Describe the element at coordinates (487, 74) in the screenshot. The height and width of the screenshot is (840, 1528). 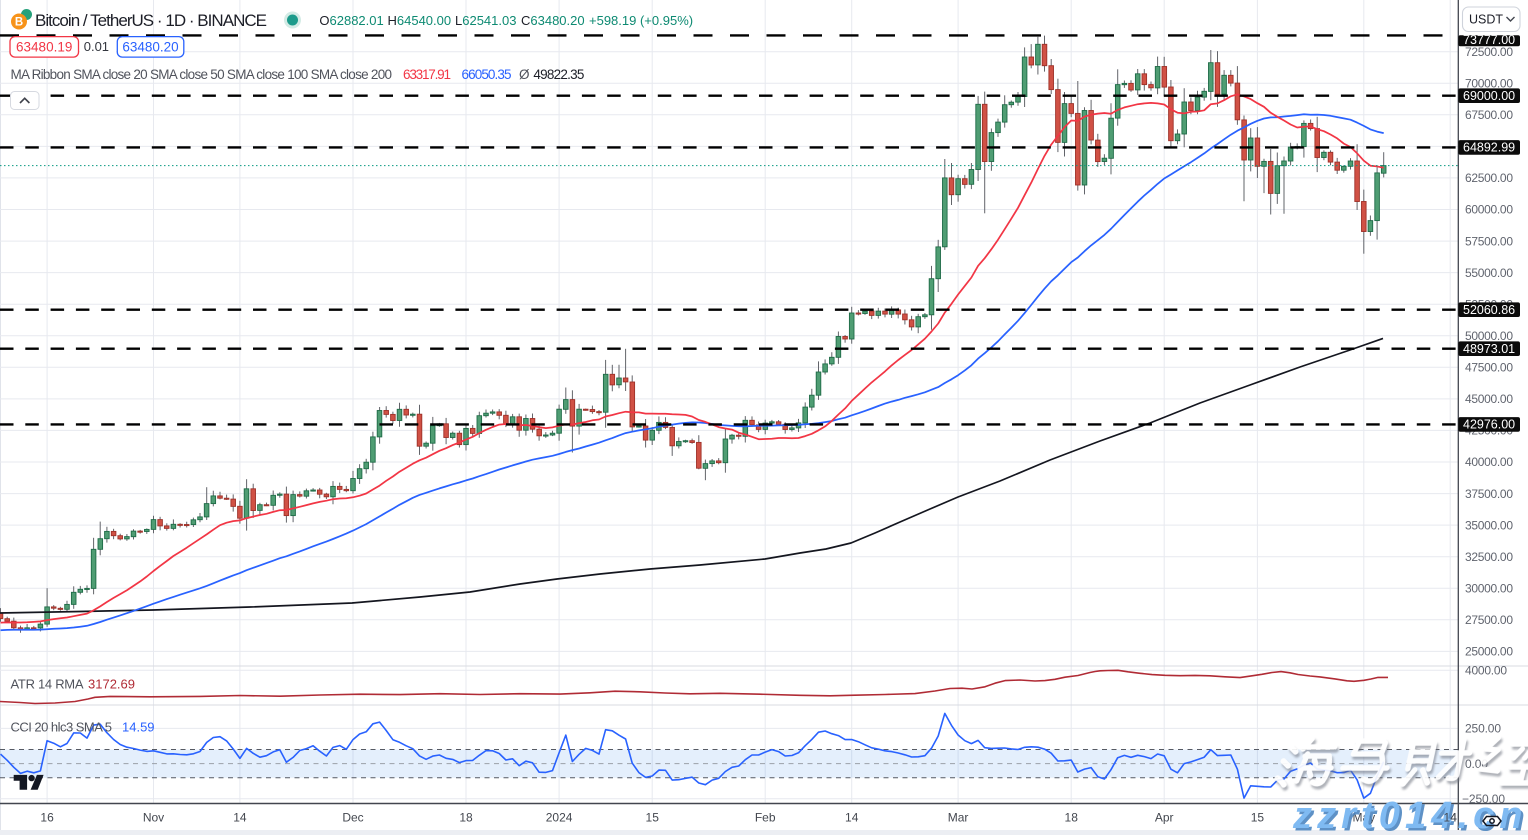
I see `svg-text: 66050.35` at that location.